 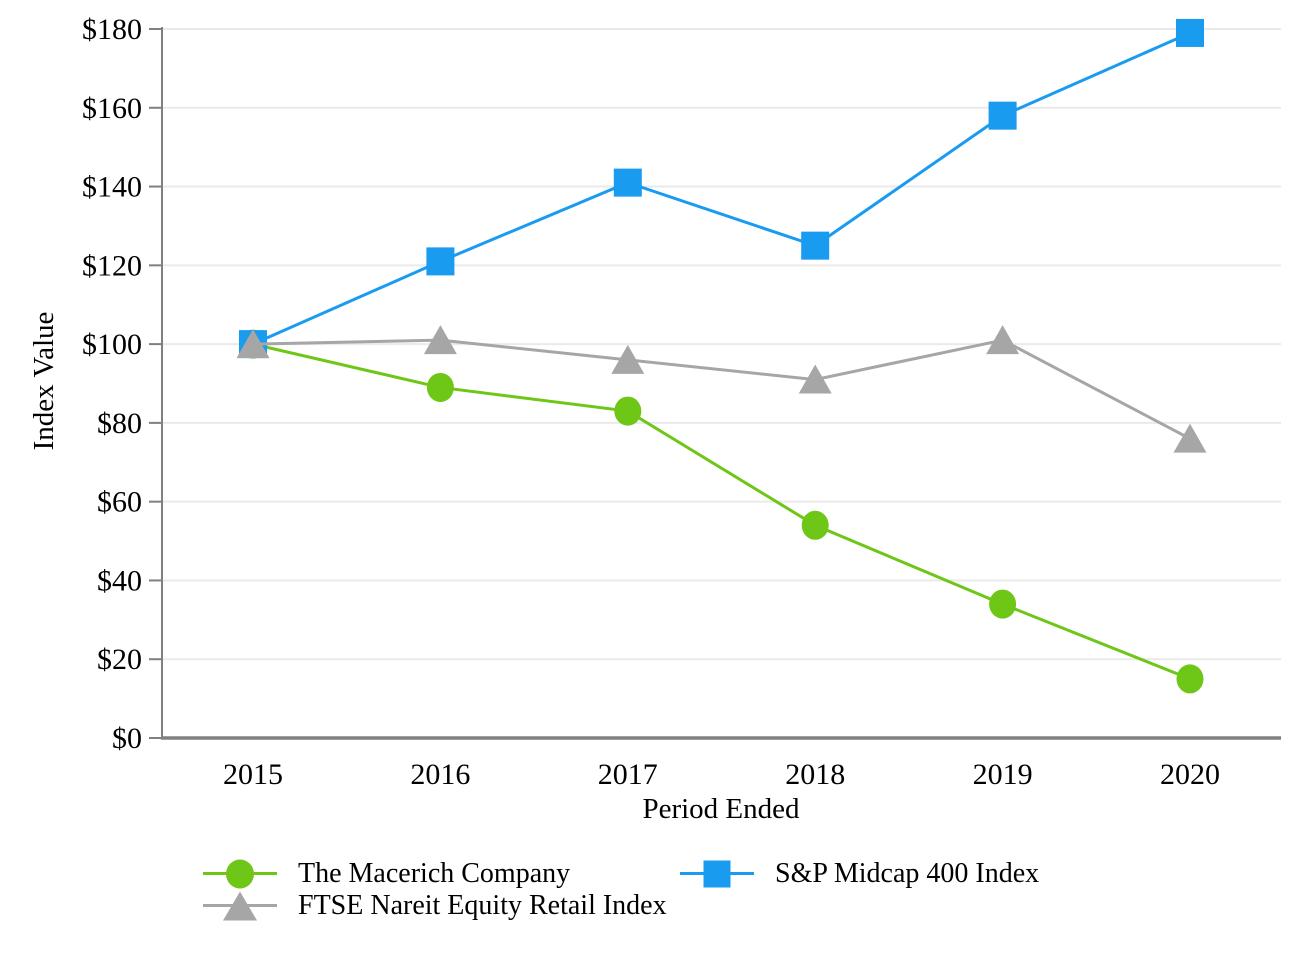 What do you see at coordinates (112, 29) in the screenshot?
I see `y-tick-label: $180` at bounding box center [112, 29].